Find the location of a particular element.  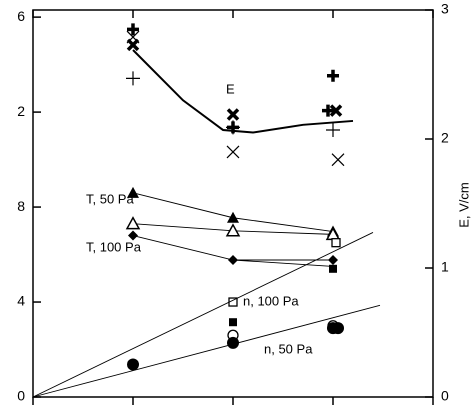

y-tick-label: 6 is located at coordinates (21, 16).